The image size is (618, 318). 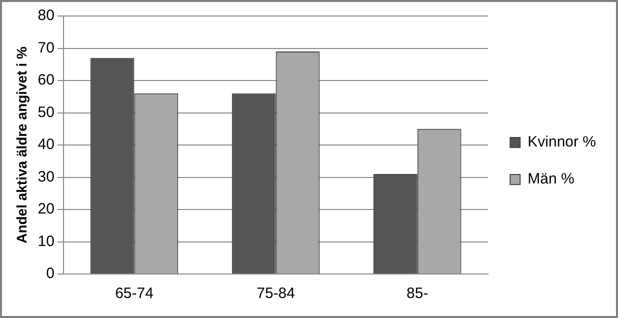 What do you see at coordinates (46, 177) in the screenshot?
I see `y-tick-label: 30` at bounding box center [46, 177].